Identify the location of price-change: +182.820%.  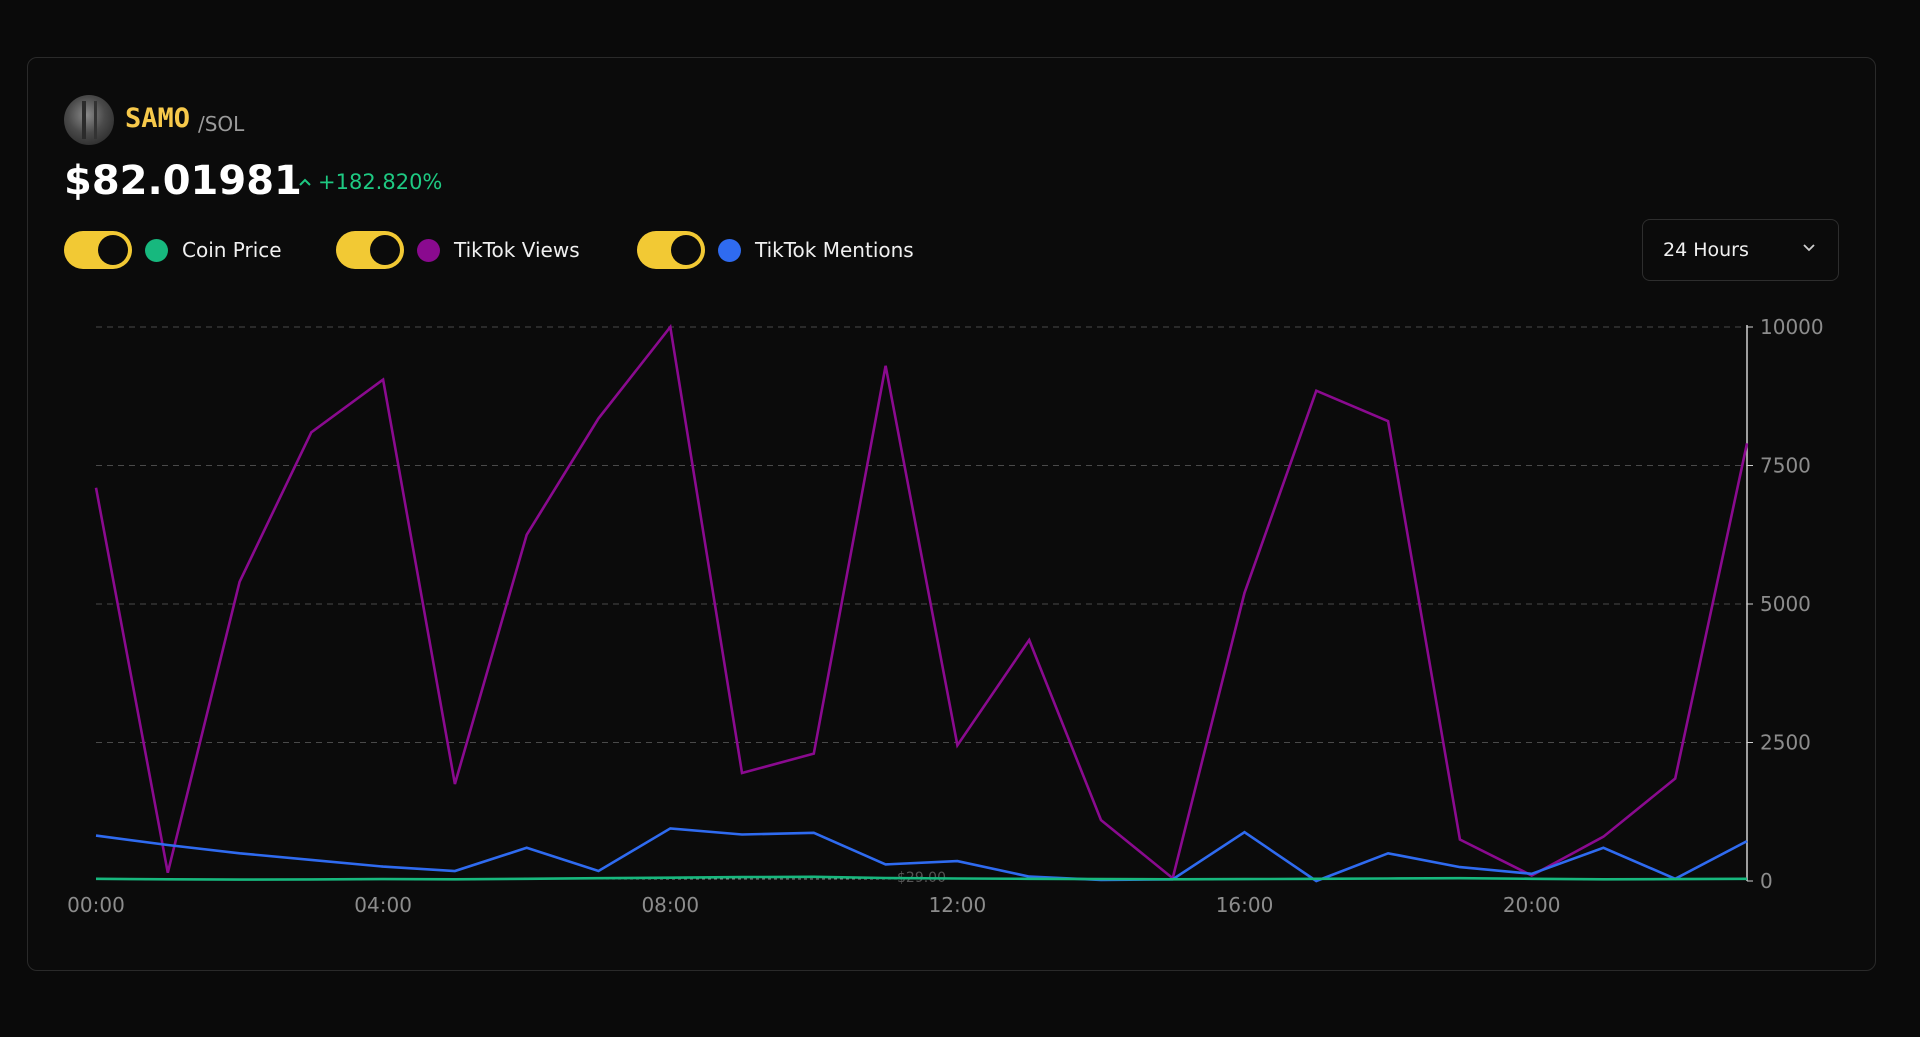
(370, 182).